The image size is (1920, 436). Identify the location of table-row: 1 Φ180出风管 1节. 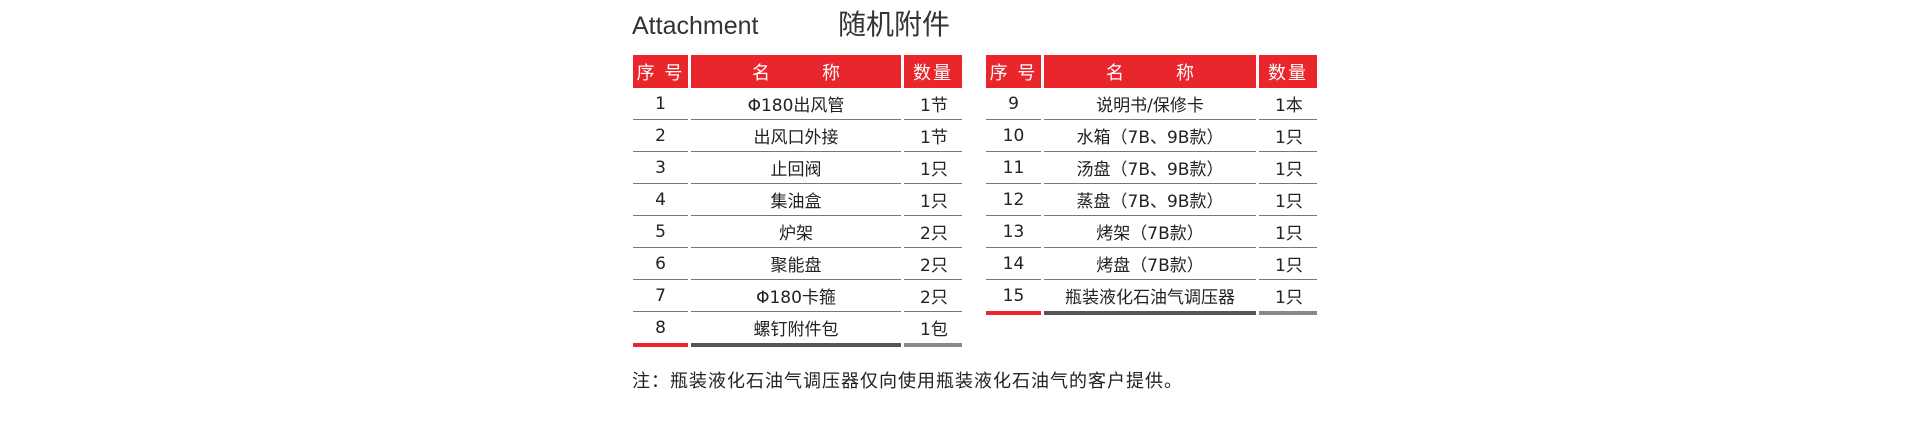
(797, 104).